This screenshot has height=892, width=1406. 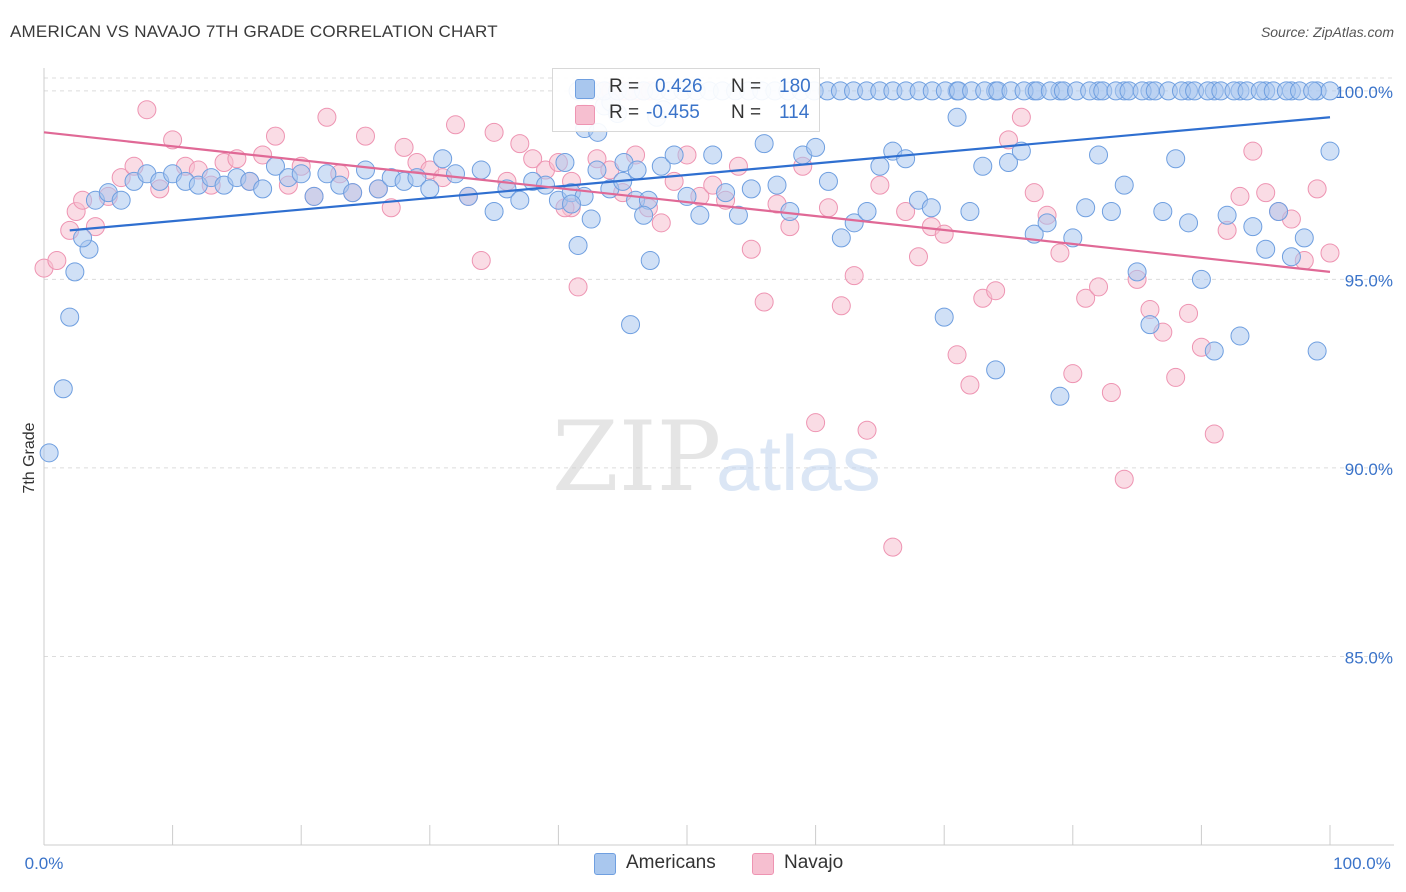 I want to click on americans-trendline, so click(x=700, y=174).